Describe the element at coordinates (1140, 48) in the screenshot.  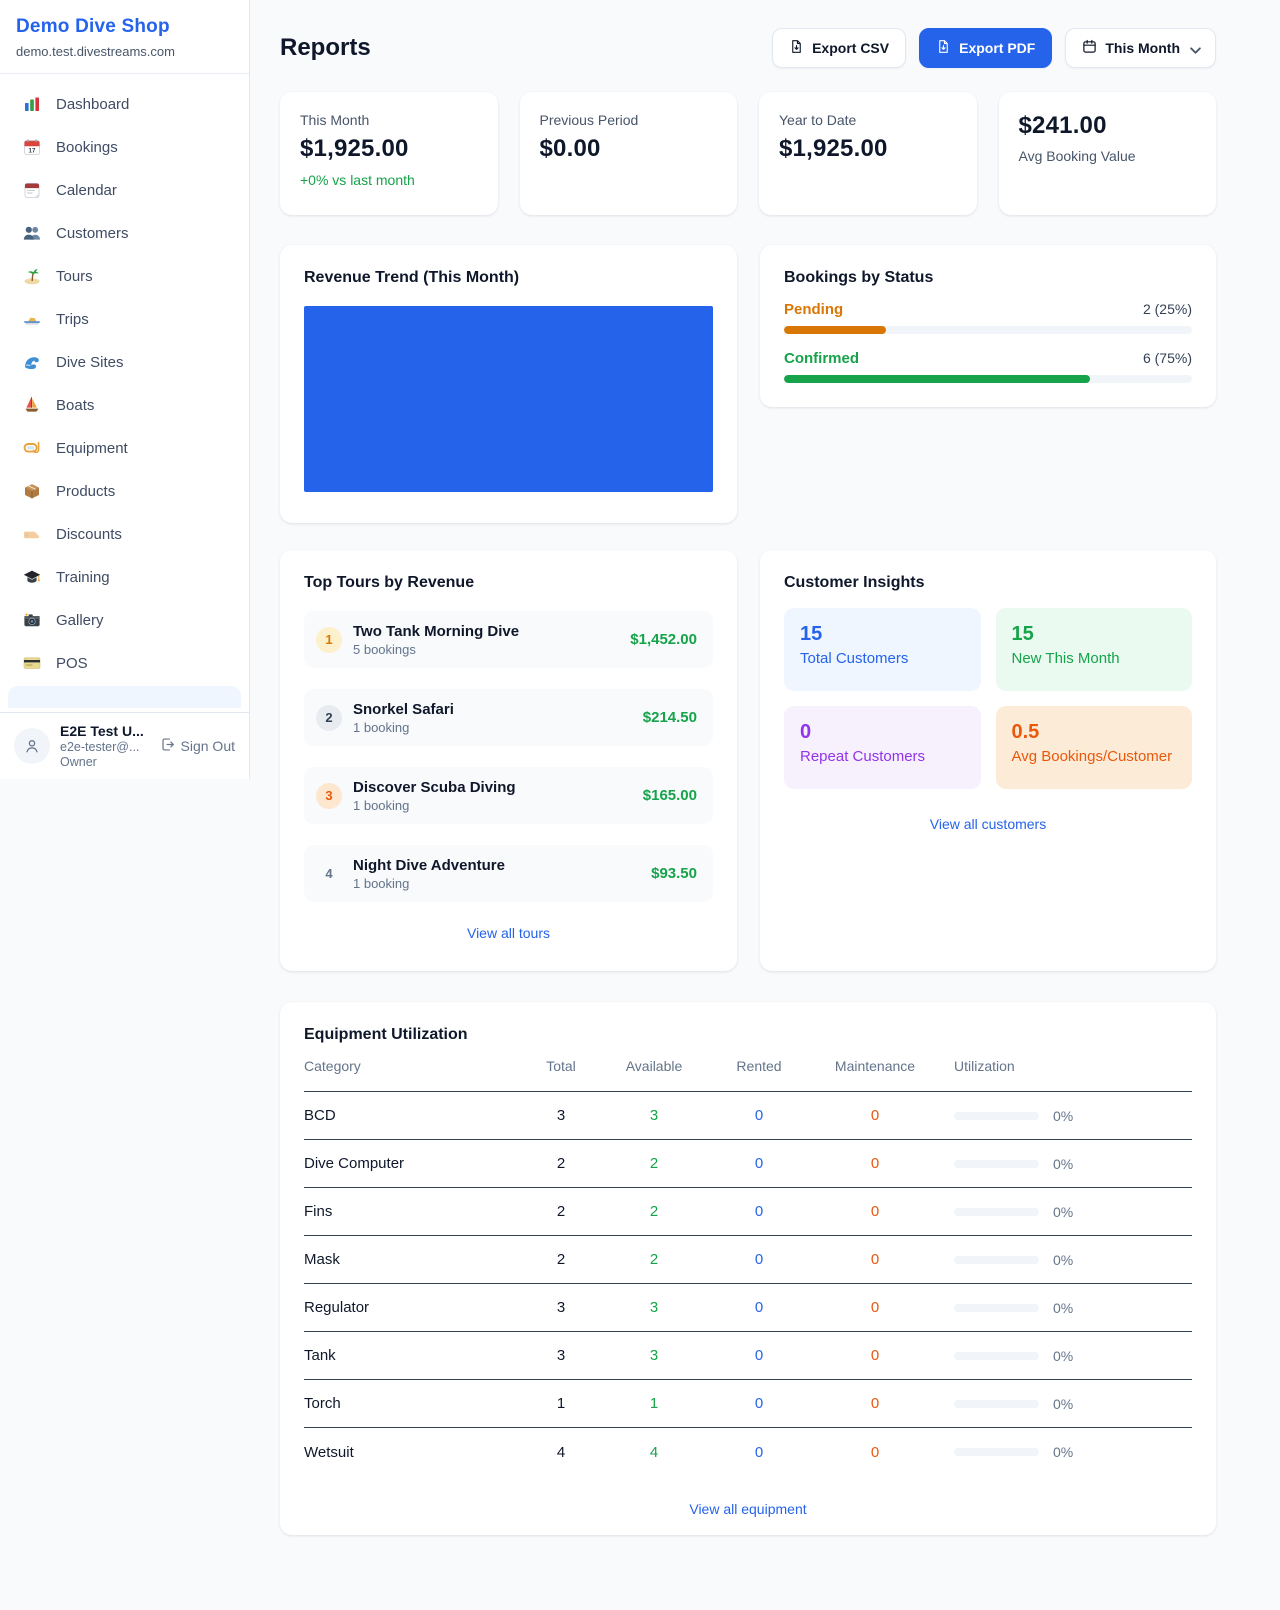
I see `period-dropdown: This Month` at that location.